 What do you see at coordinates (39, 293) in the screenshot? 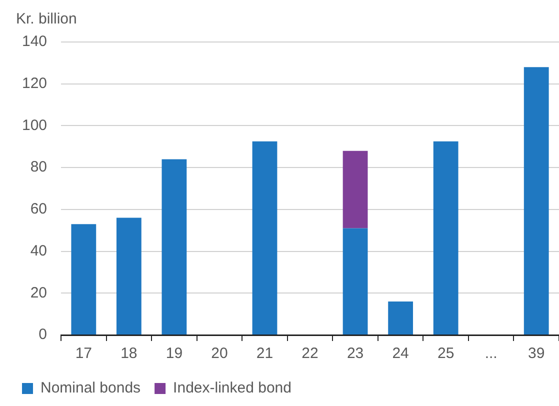
I see `y-tick-label: 20` at bounding box center [39, 293].